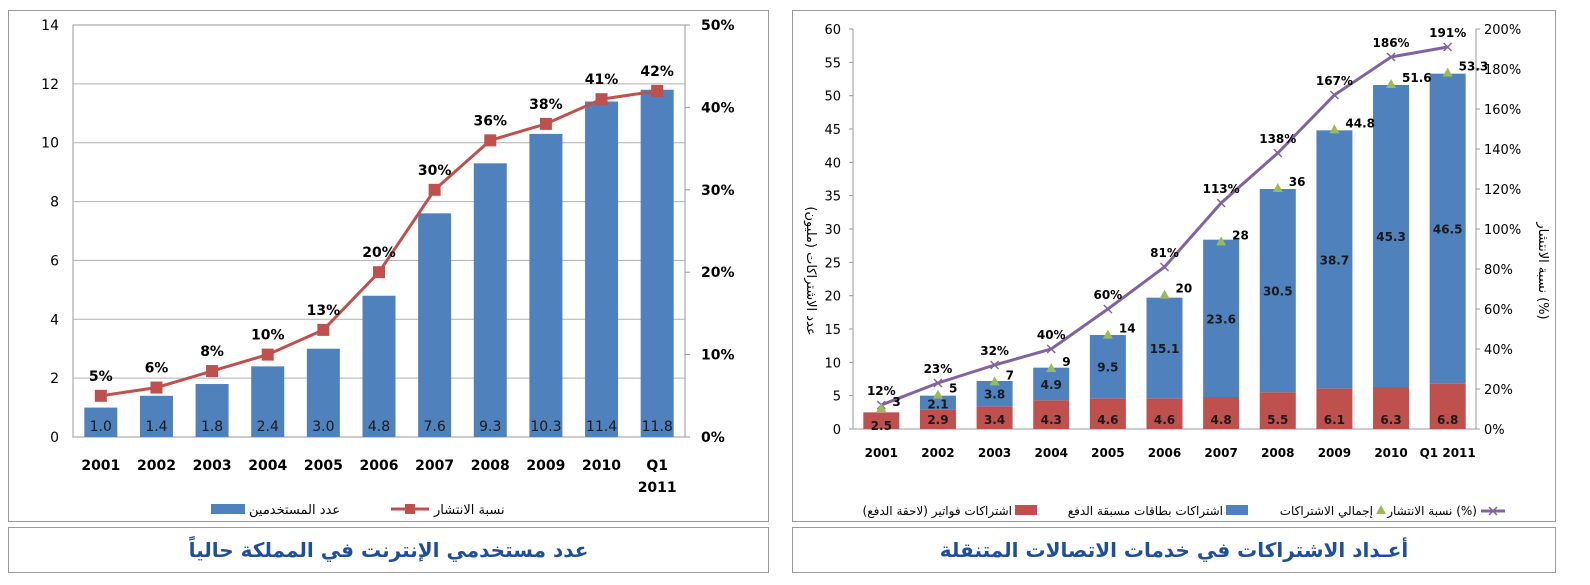  What do you see at coordinates (881, 453) in the screenshot?
I see `x-tick-label: 2001` at bounding box center [881, 453].